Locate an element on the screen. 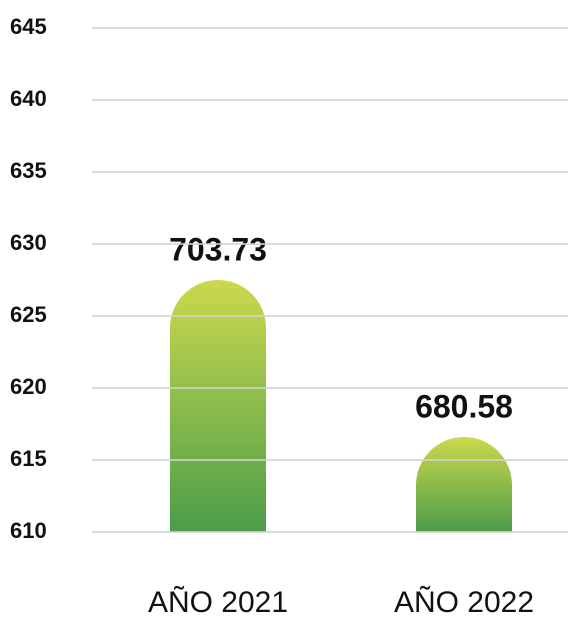  y-tick-label: 640 is located at coordinates (28, 98).